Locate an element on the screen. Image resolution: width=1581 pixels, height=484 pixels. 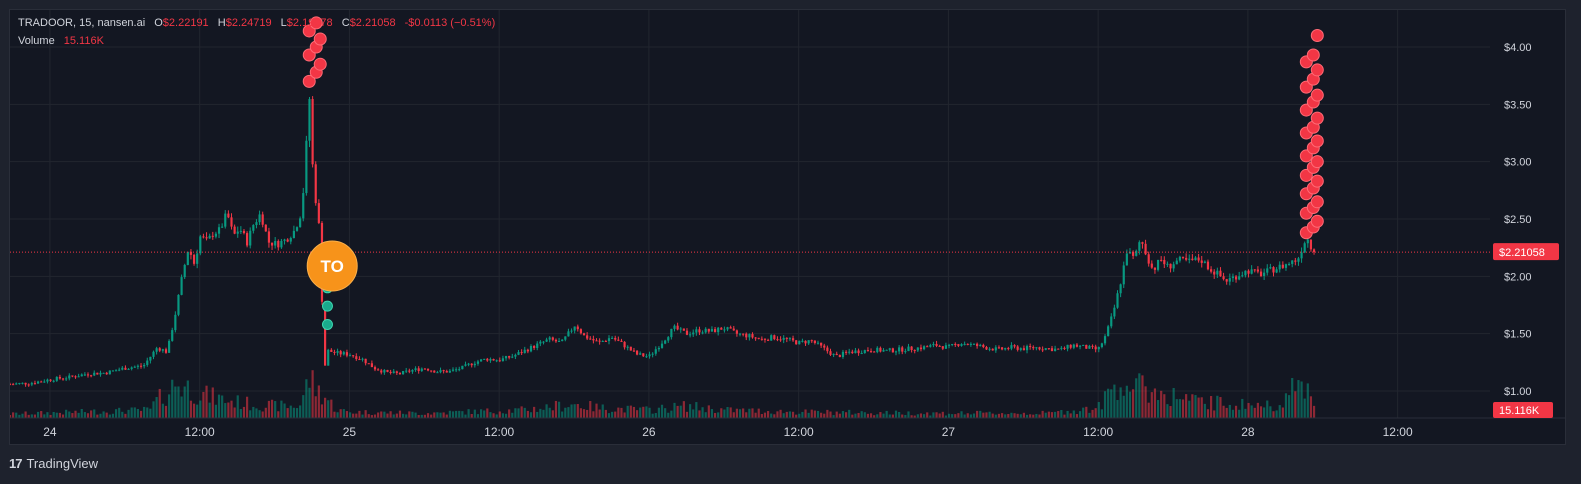
volume-label: Volume is located at coordinates (36, 41).